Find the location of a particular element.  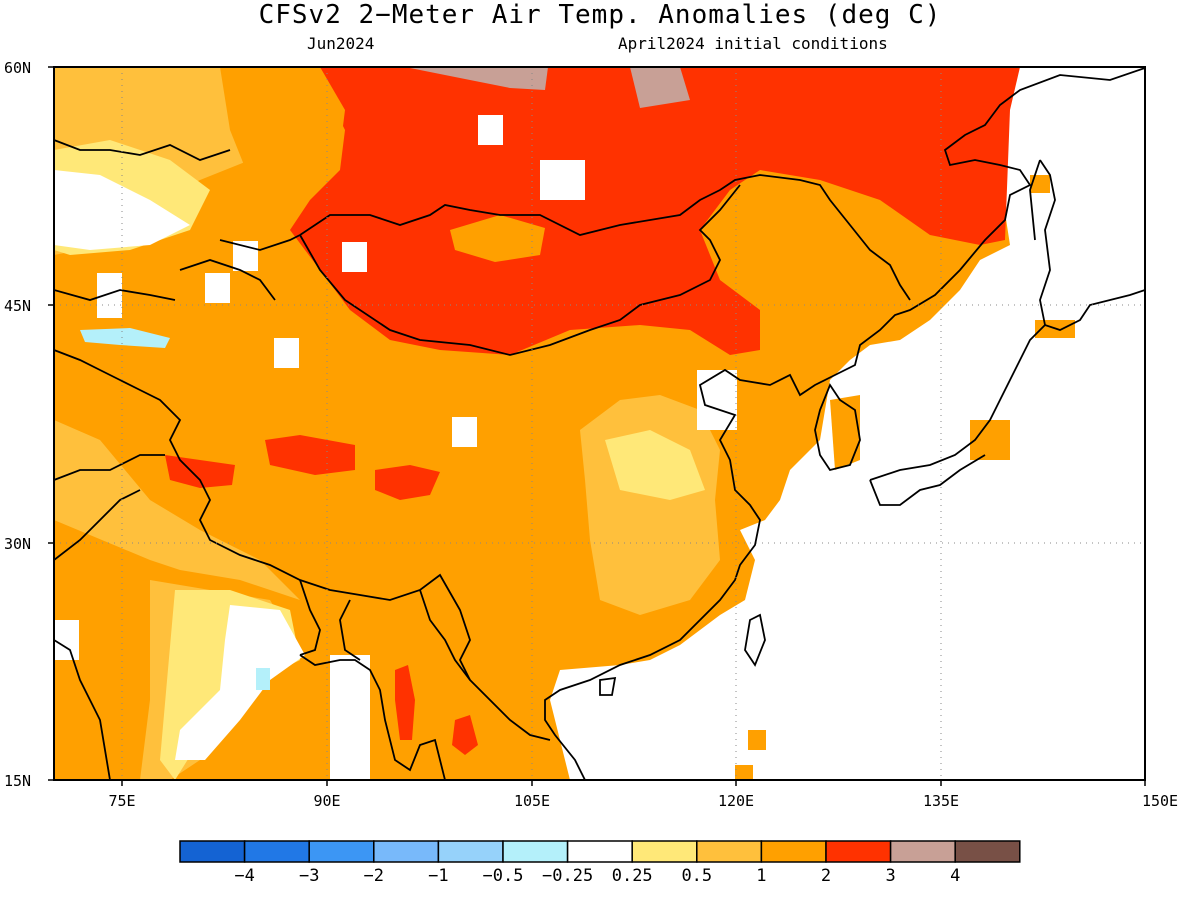

colorbar-label: 3 is located at coordinates (890, 876).